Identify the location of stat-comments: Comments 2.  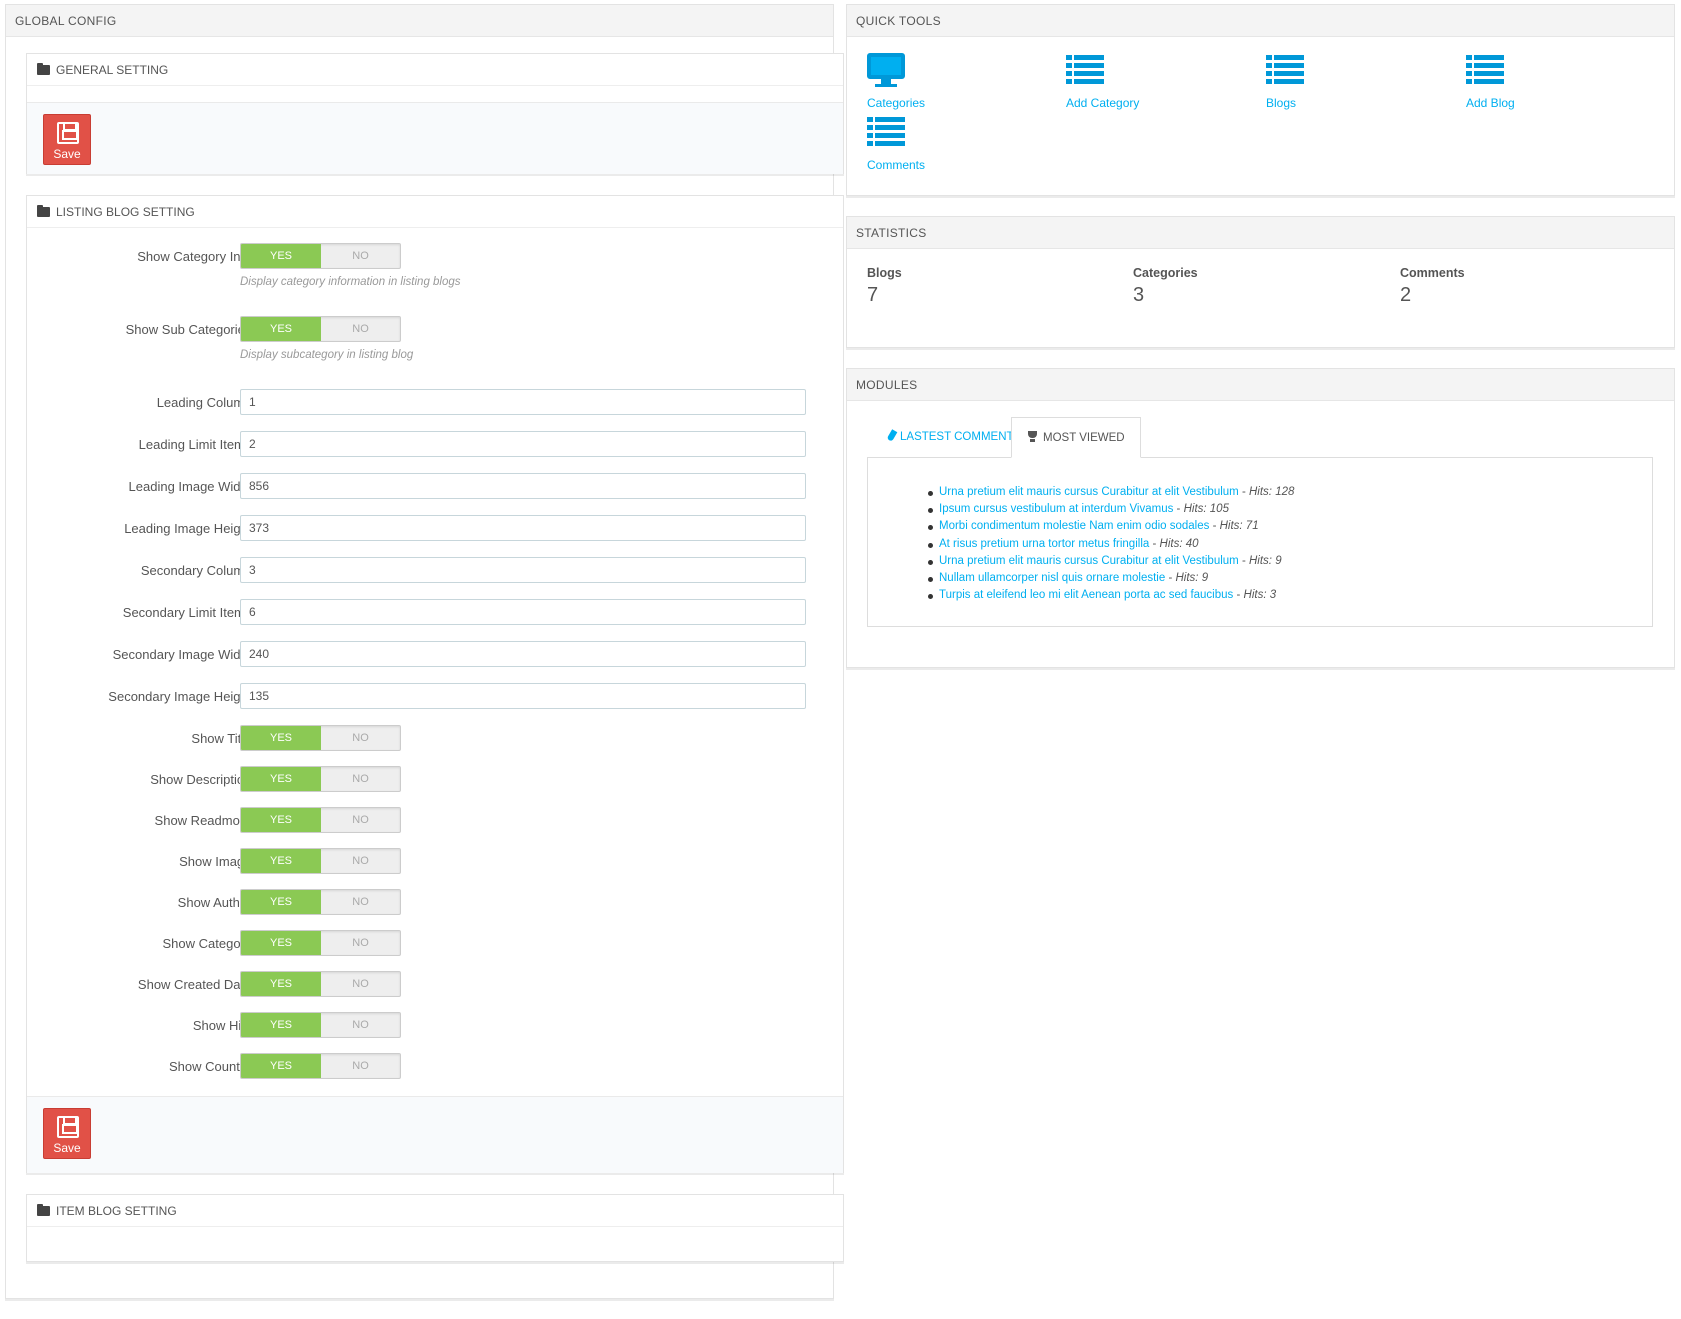
(1432, 286).